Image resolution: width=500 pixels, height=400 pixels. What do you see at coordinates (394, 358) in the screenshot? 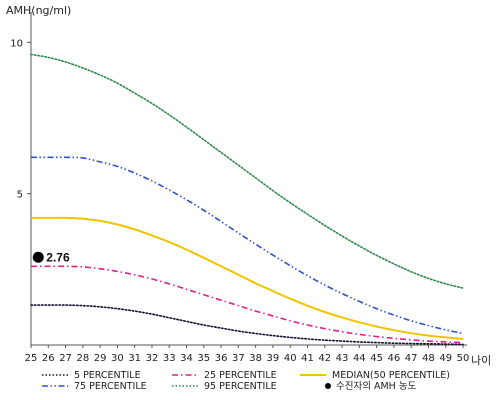
I see `x-tick-label: 46` at bounding box center [394, 358].